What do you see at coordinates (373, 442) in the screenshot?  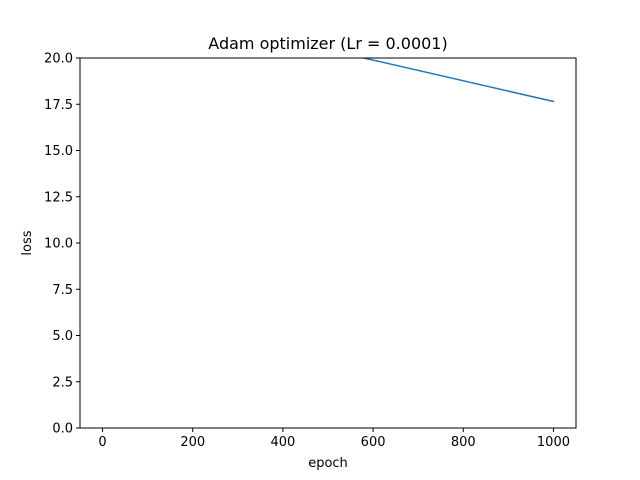 I see `x-tick-label: 600` at bounding box center [373, 442].